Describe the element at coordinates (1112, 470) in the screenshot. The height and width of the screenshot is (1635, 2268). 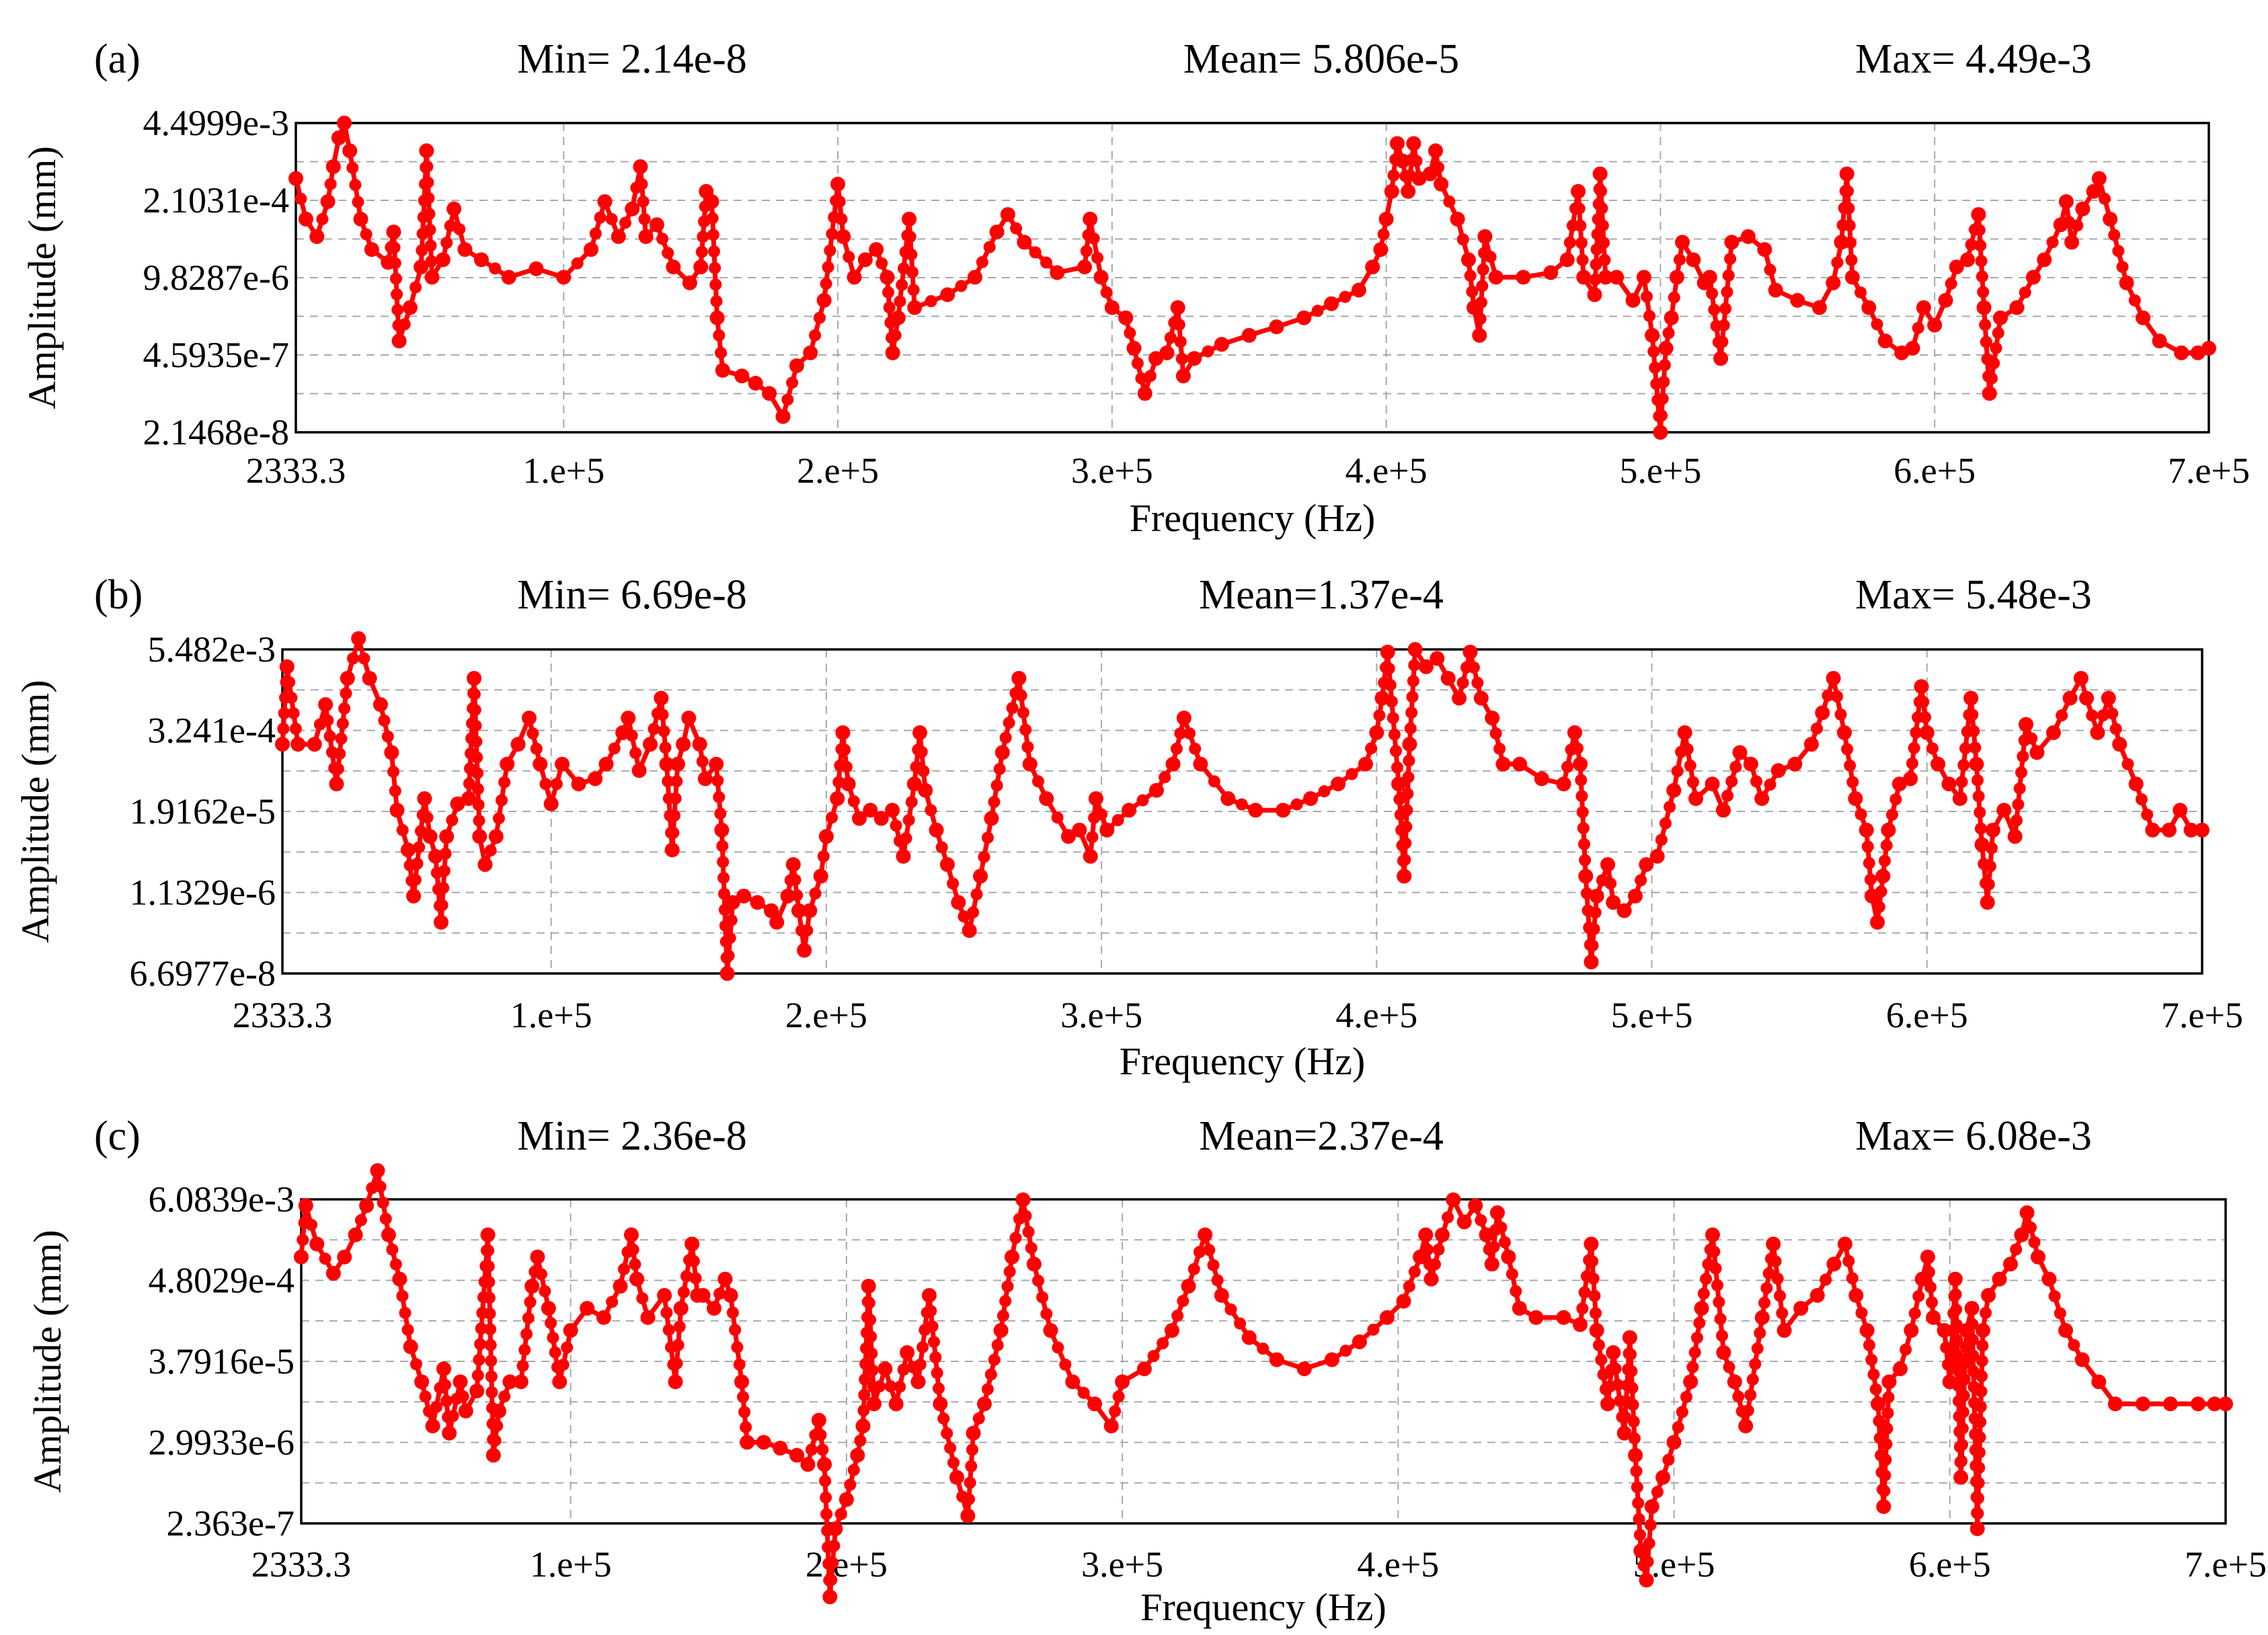
I see `x-tick-label: 3.e+5` at that location.